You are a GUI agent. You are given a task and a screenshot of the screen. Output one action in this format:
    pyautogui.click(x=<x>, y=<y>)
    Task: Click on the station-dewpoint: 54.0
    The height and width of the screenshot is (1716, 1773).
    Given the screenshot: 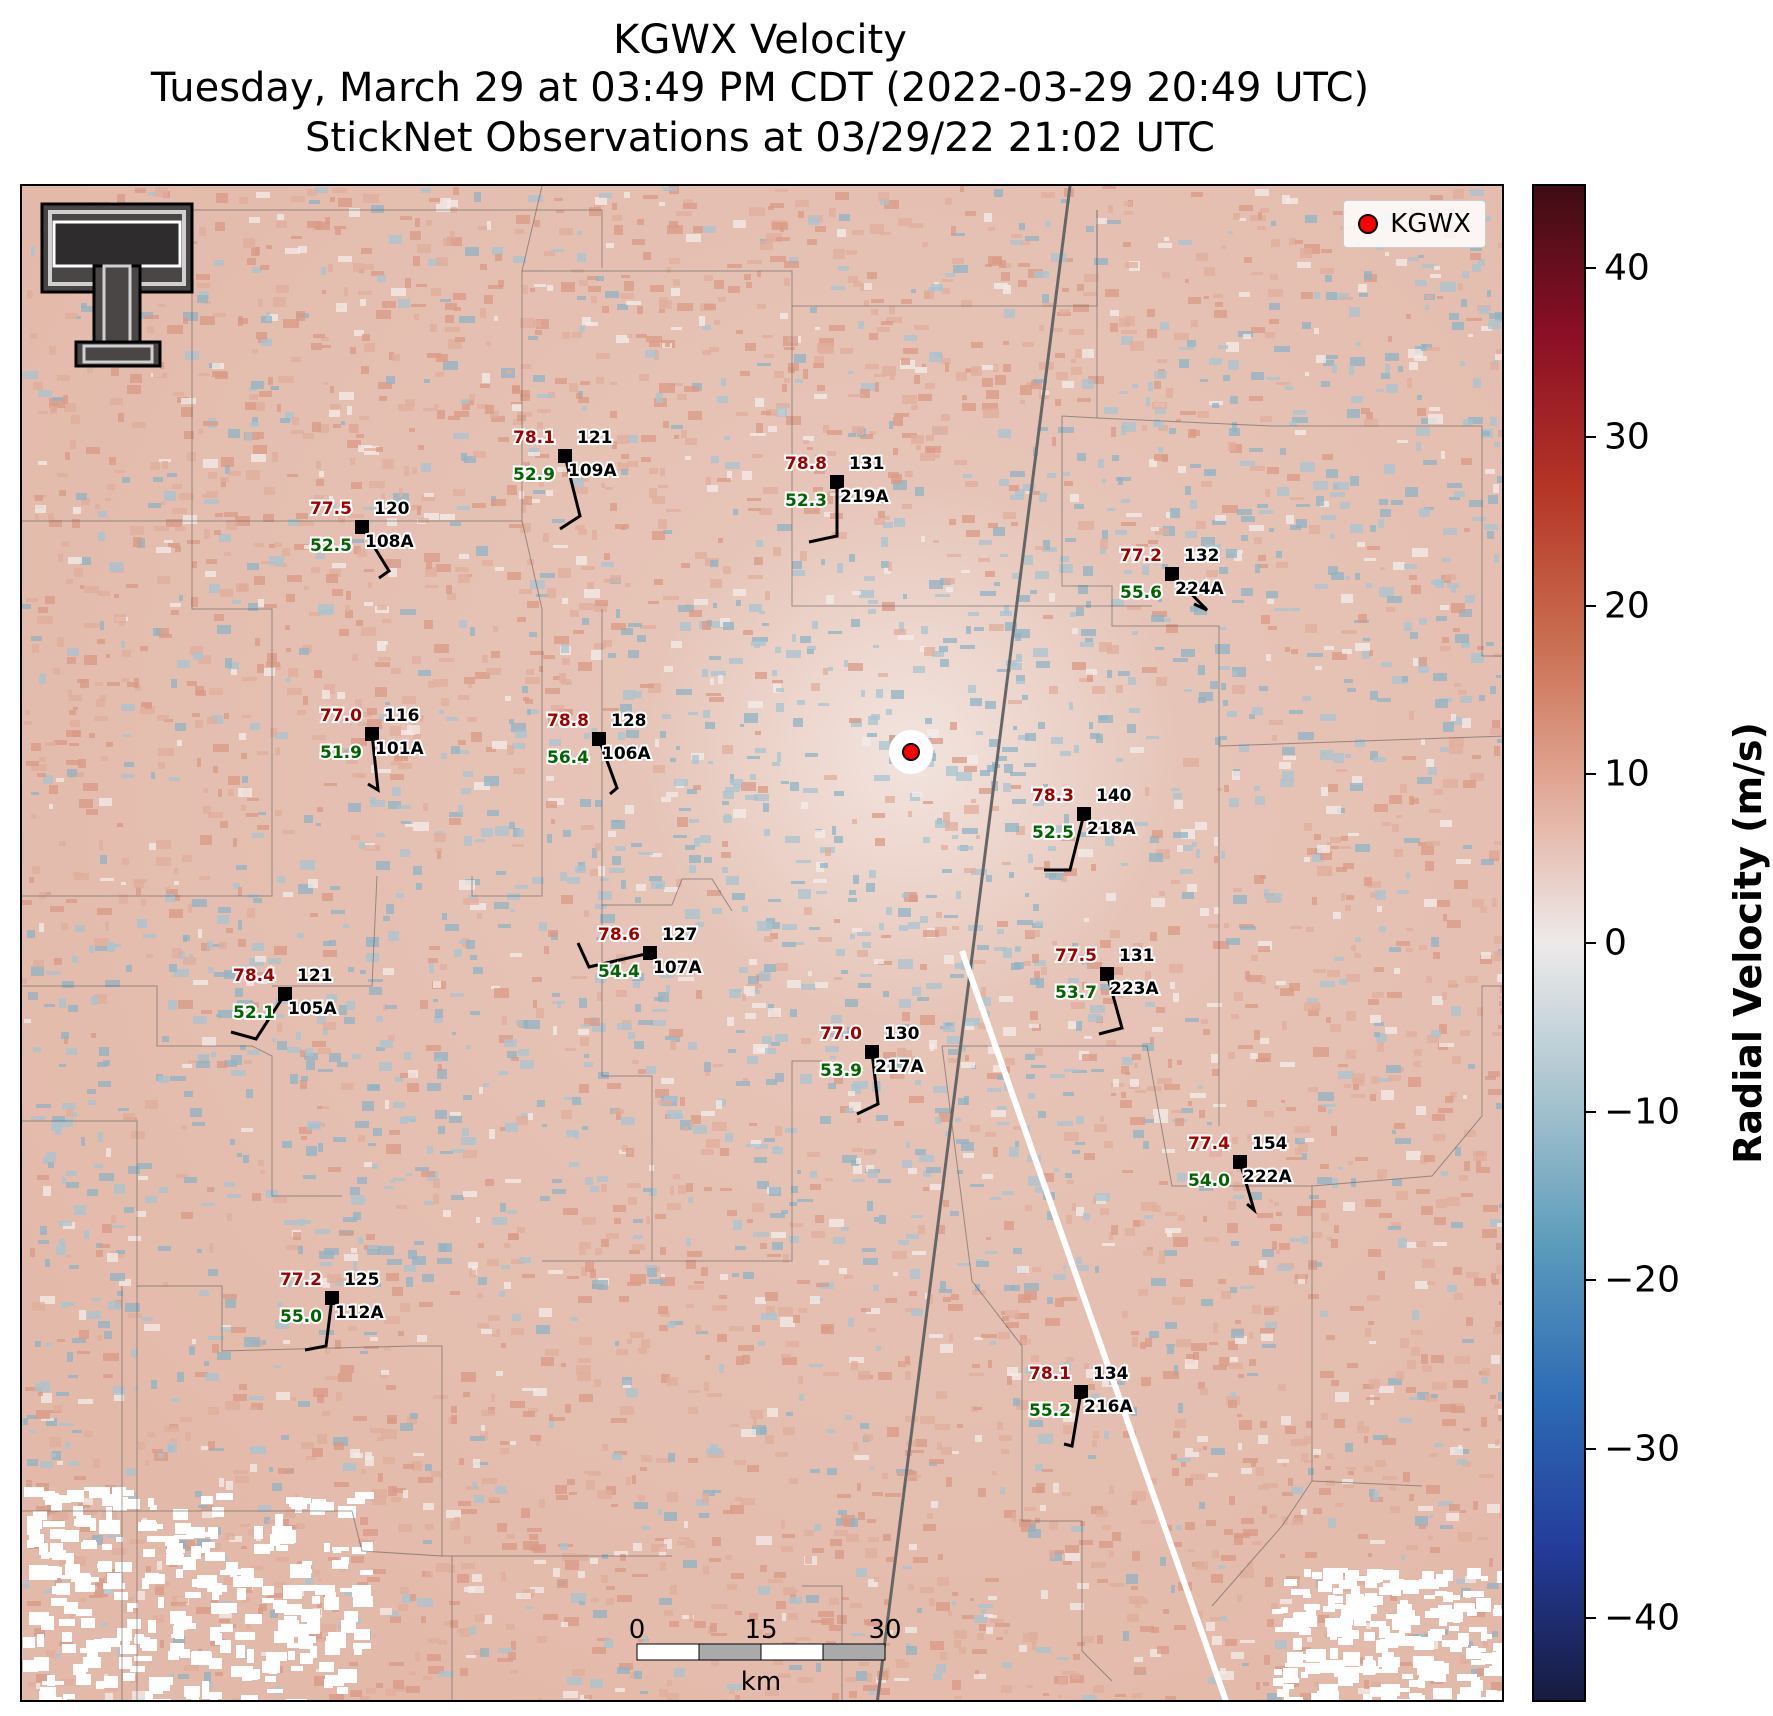 What is the action you would take?
    pyautogui.click(x=1209, y=1181)
    